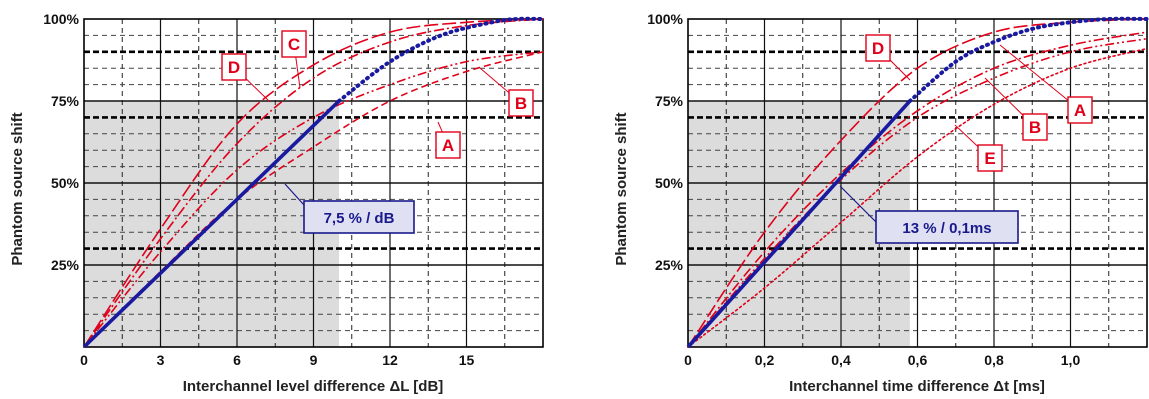  Describe the element at coordinates (917, 386) in the screenshot. I see `x-axis-label: Interchannel time difference Δt [ms]` at that location.